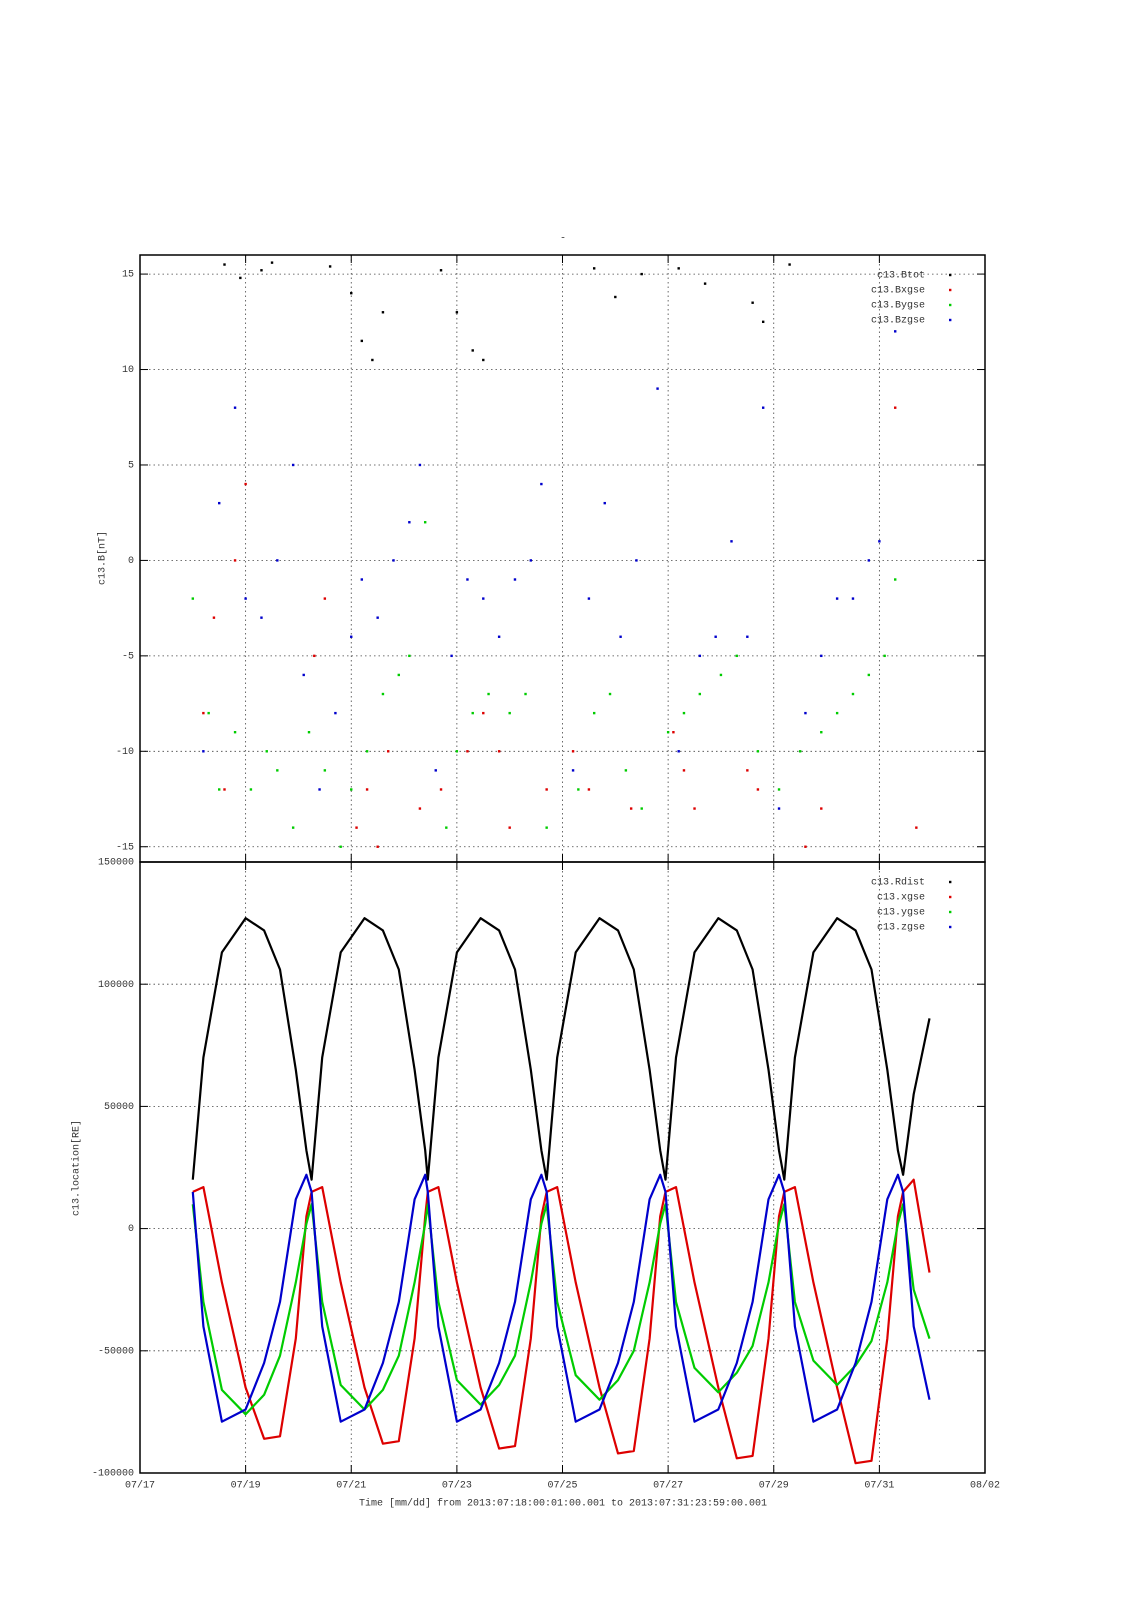 The width and height of the screenshot is (1131, 1600). I want to click on x-tick-label: 07/25, so click(562, 1486).